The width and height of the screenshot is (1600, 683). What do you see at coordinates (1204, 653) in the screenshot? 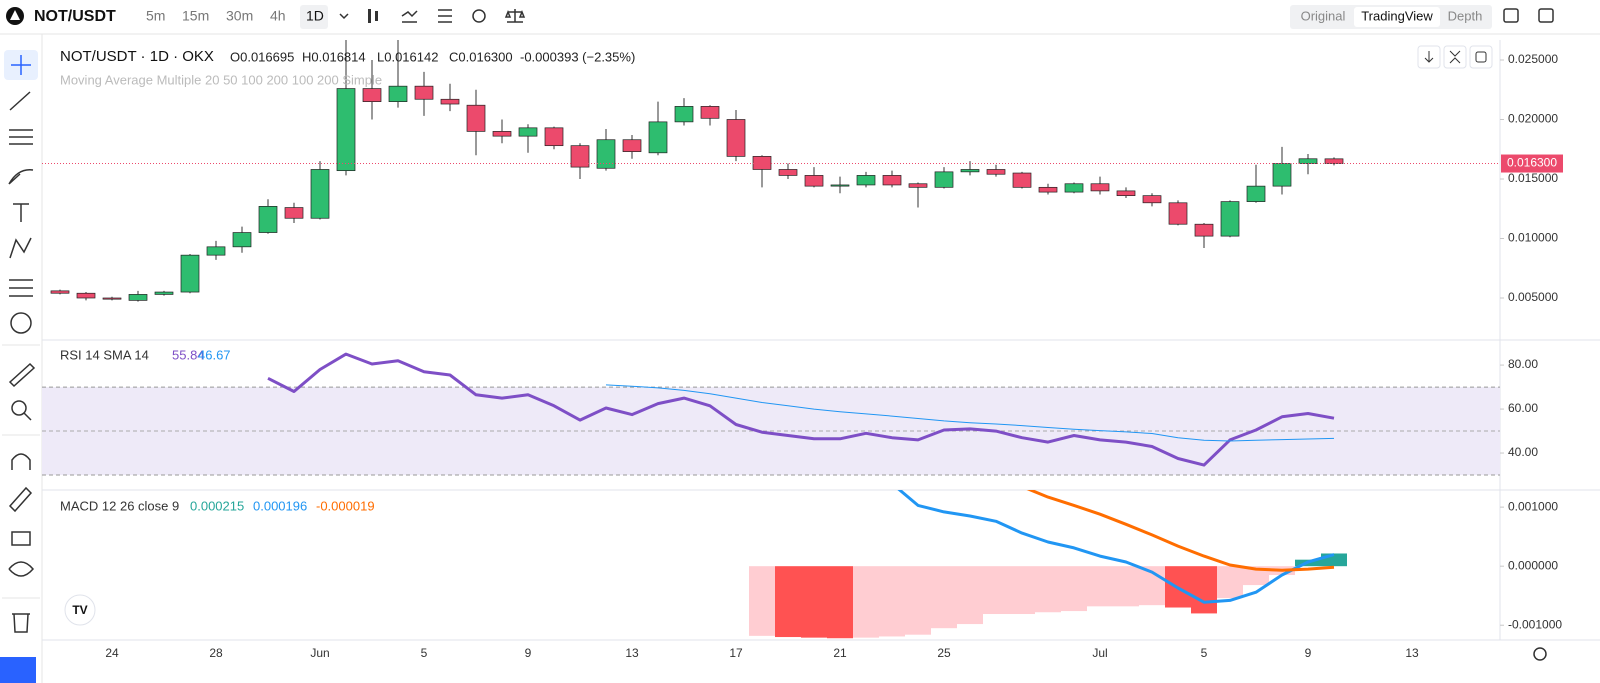
I see `x-tick-label: 5` at bounding box center [1204, 653].